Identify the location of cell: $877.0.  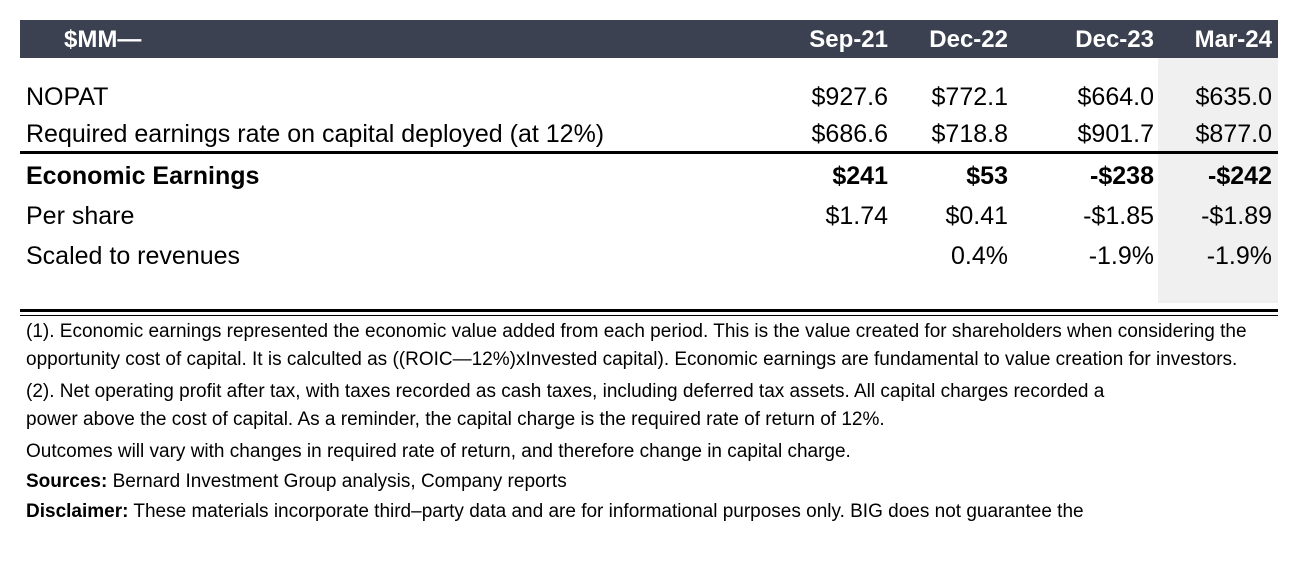
(1233, 134).